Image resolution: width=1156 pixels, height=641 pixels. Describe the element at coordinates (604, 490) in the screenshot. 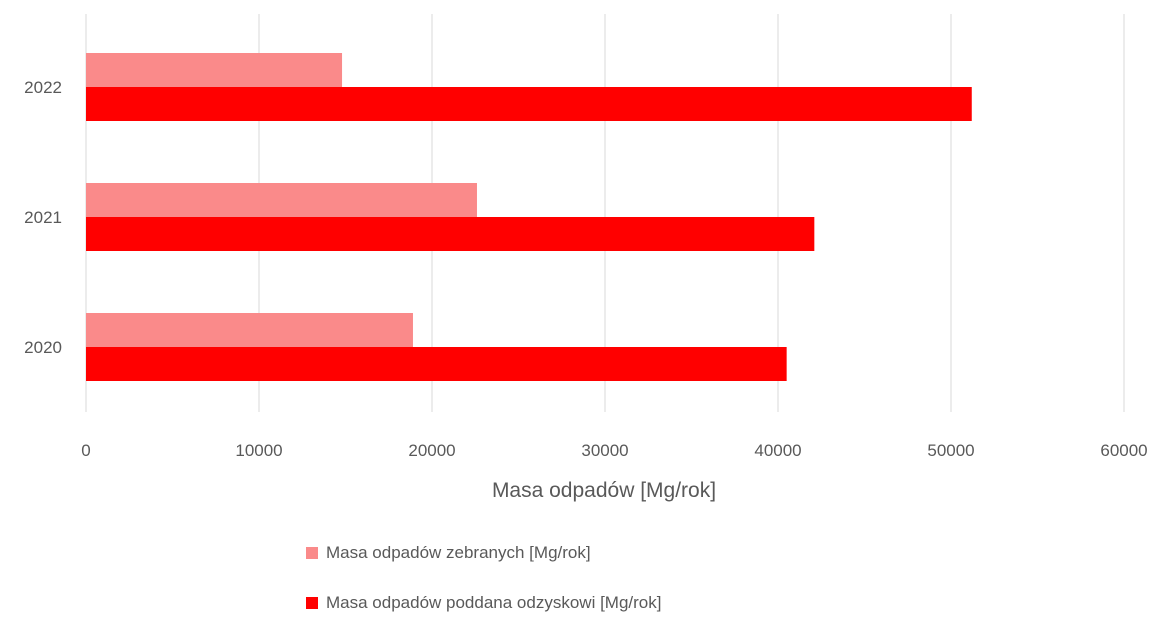

I see `x-axis-title: Masa odpadów [Mg/rok]` at that location.